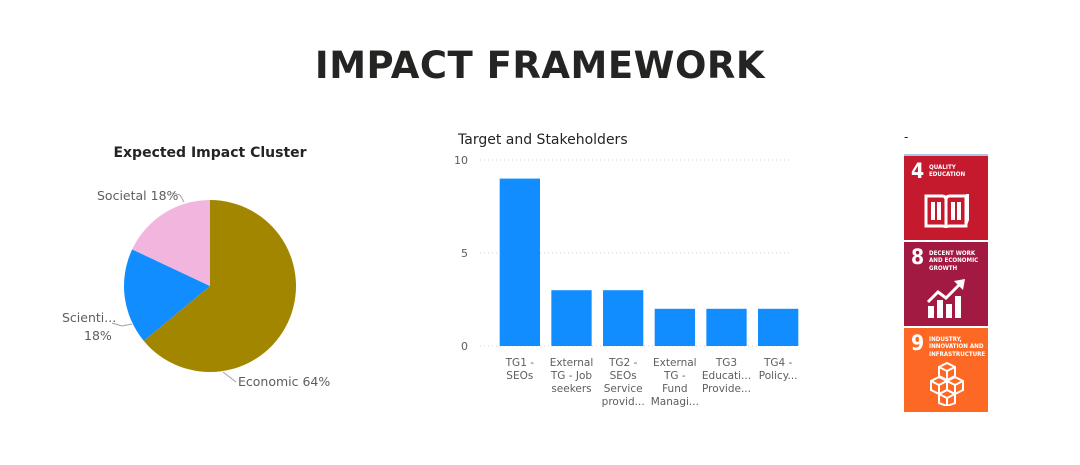  I want to click on pie-slice-economic, so click(219, 286).